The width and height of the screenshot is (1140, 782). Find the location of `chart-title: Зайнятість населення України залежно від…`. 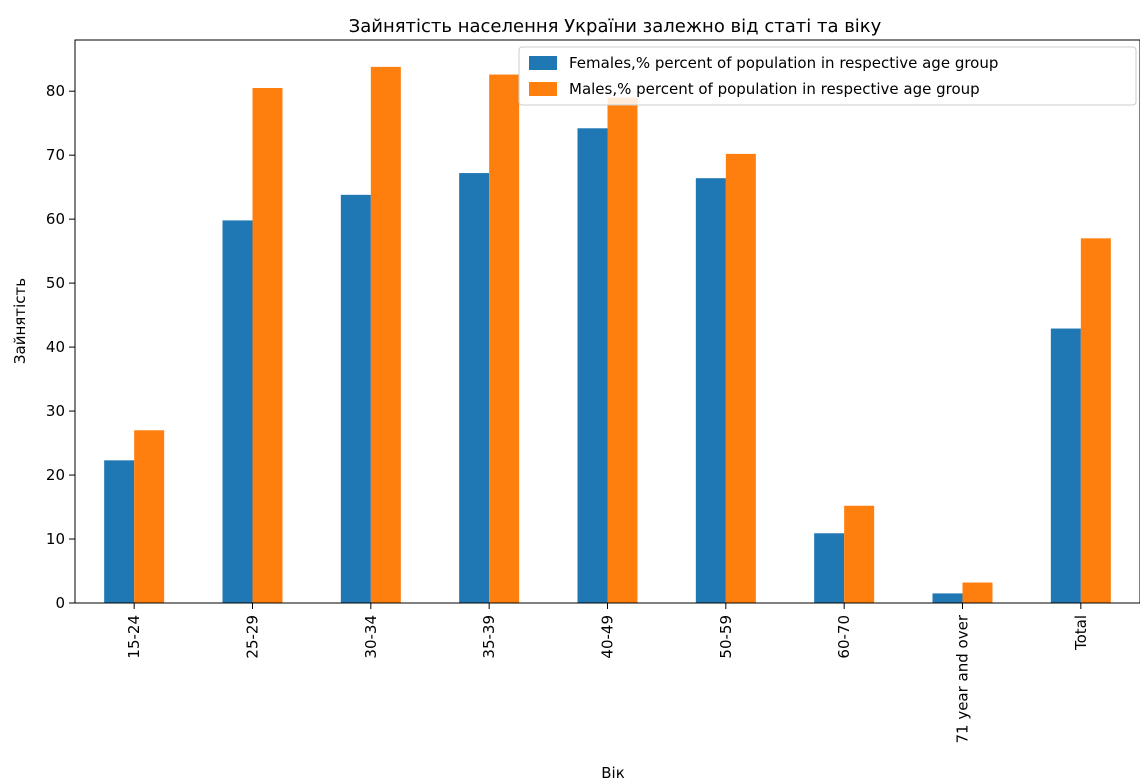

chart-title: Зайнятість населення України залежно від… is located at coordinates (615, 26).